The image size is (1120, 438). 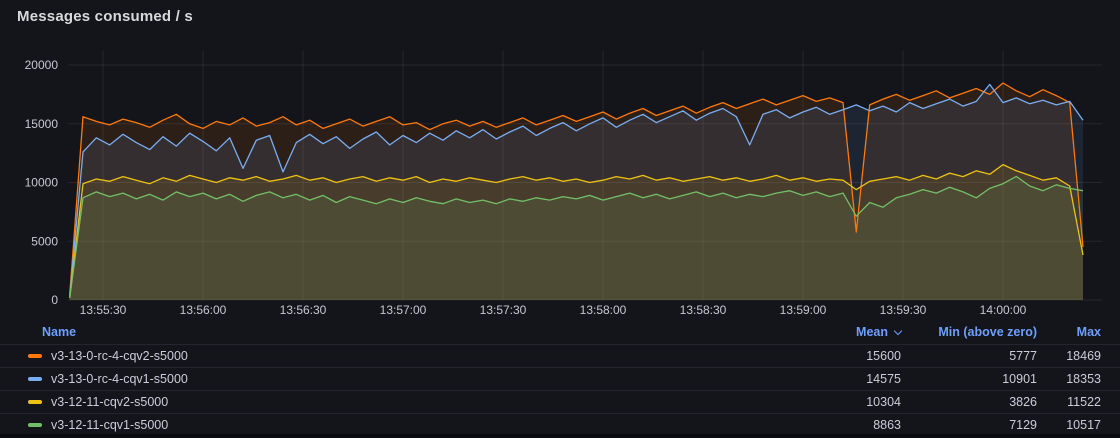 What do you see at coordinates (1083, 379) in the screenshot?
I see `series-max-value: 18353` at bounding box center [1083, 379].